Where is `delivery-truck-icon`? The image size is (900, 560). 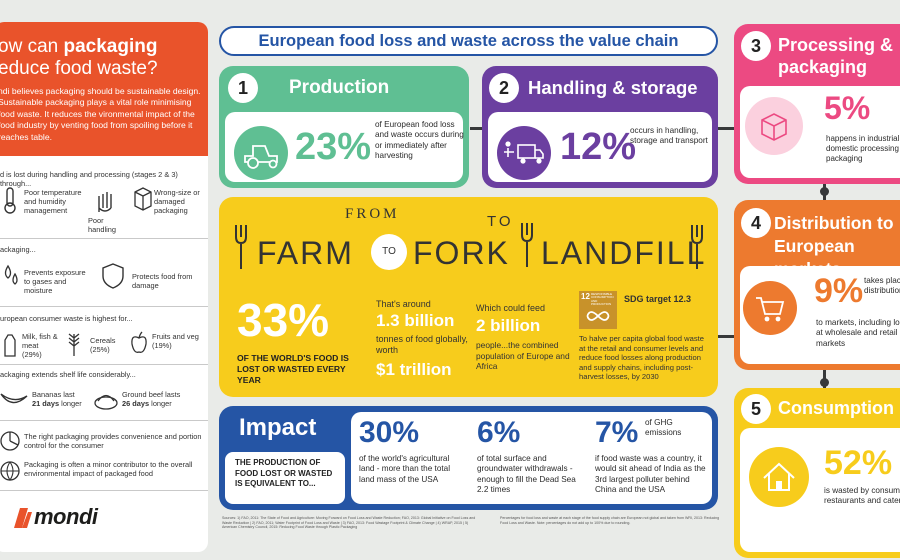 delivery-truck-icon is located at coordinates (524, 153).